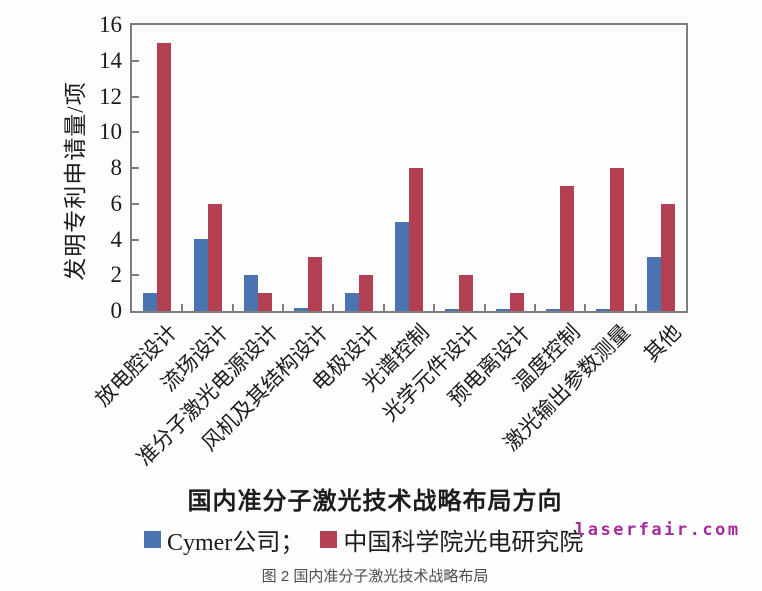 This screenshot has height=591, width=762. I want to click on legend: Cymer公司； 中国科学院光电研究院, so click(363, 541).